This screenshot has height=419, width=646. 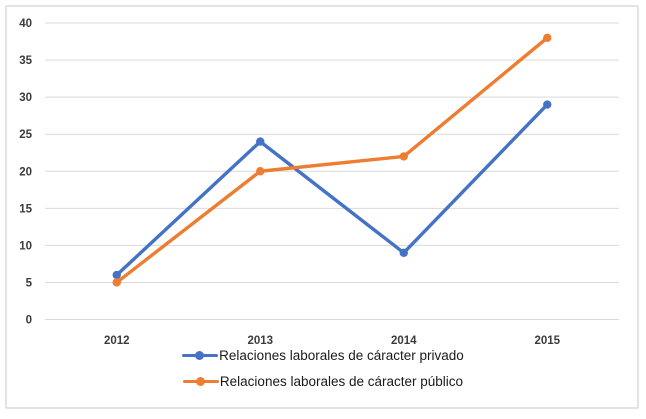 I want to click on y-axis-tick-label: 15, so click(x=25, y=209).